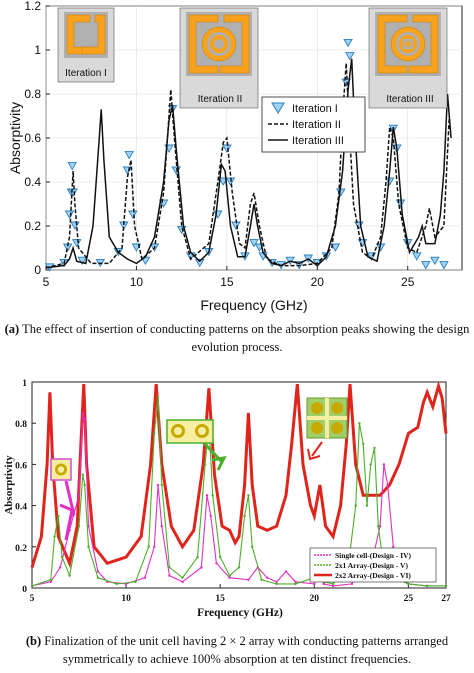  What do you see at coordinates (409, 99) in the screenshot?
I see `iteration-iii-label: Iteration III` at bounding box center [409, 99].